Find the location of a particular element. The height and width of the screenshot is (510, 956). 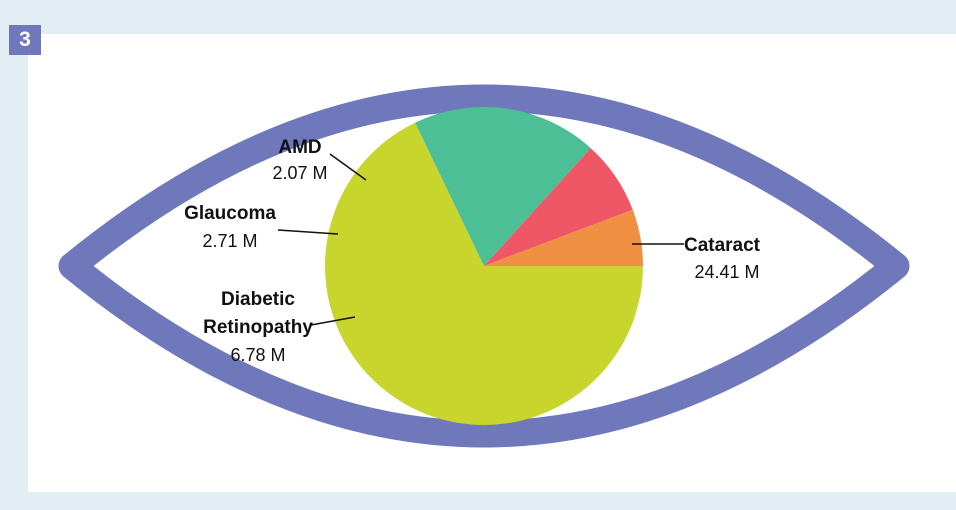

slice-label-amd: AMD is located at coordinates (299, 147).